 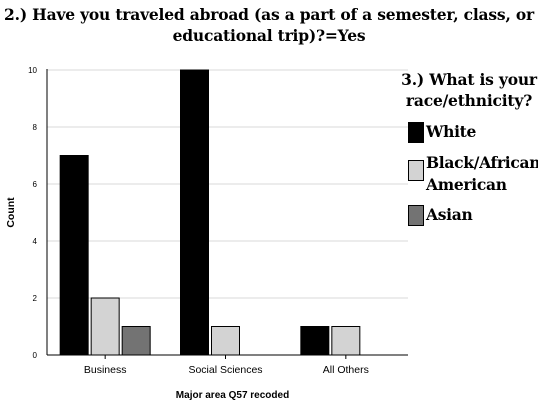 I want to click on y-tick-label-6: 6, so click(x=35, y=184).